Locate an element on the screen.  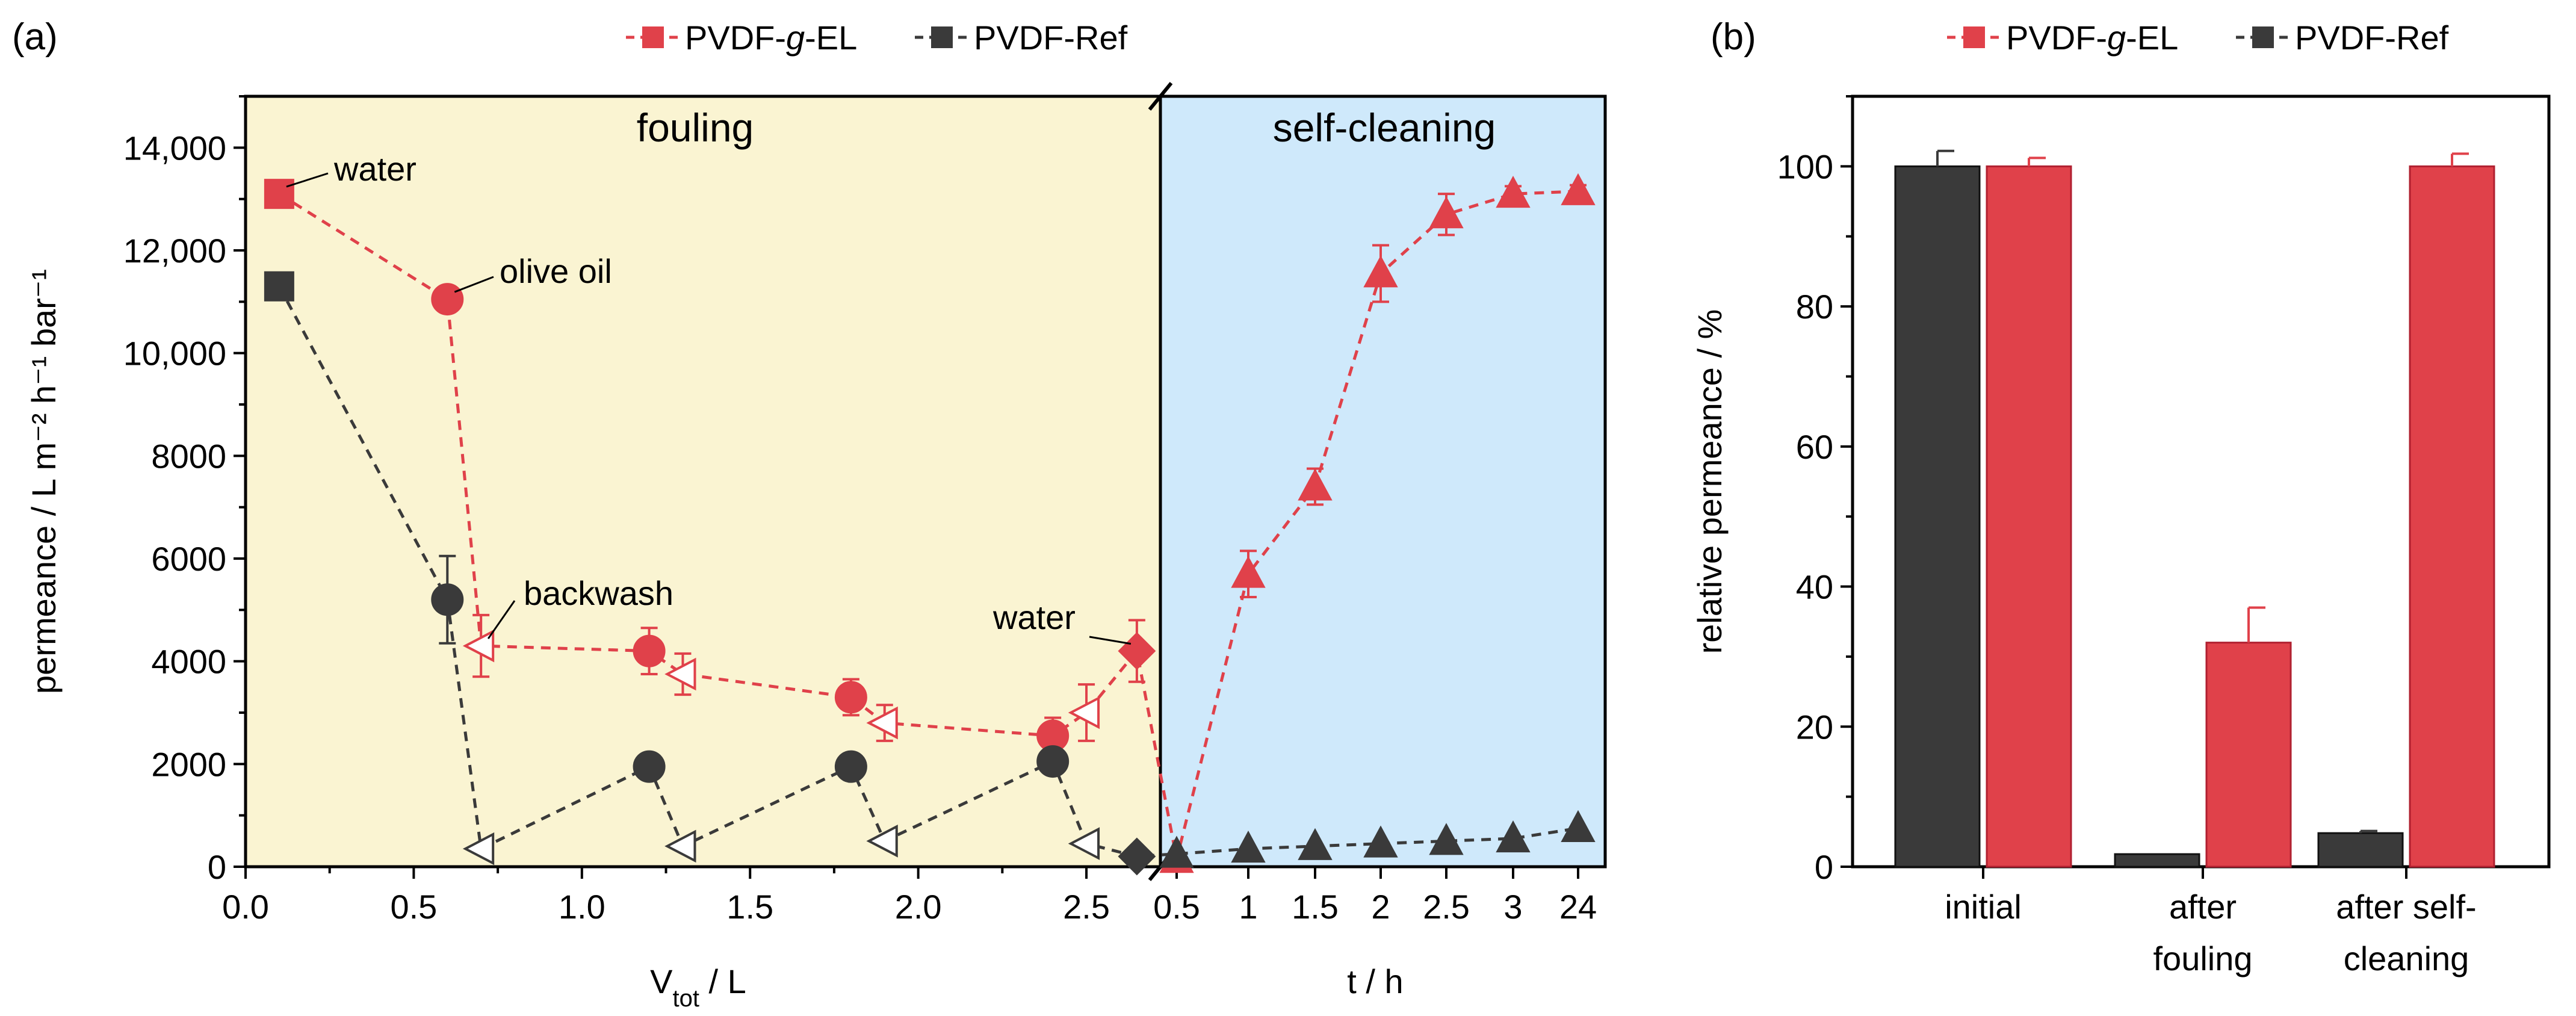
y-tick-label: 100 is located at coordinates (1805, 166).